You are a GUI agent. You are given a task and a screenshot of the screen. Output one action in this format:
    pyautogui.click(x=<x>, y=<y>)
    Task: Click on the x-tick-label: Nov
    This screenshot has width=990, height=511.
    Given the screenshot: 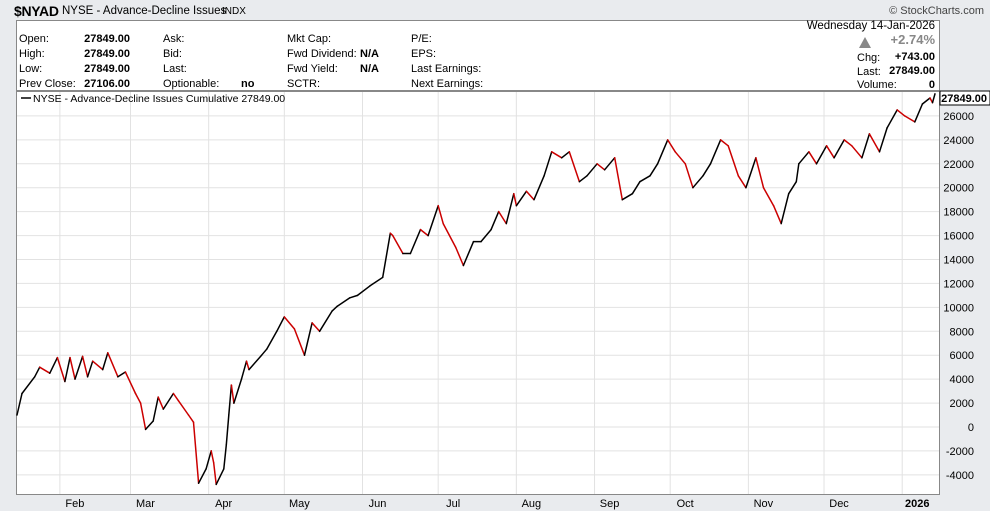 What is the action you would take?
    pyautogui.click(x=764, y=504)
    